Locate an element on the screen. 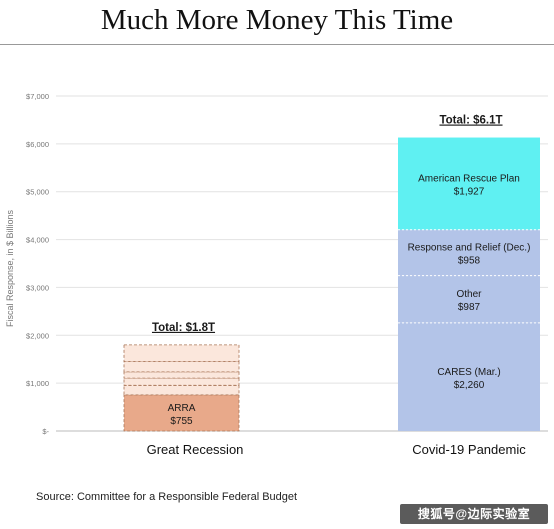 The height and width of the screenshot is (529, 554). segment-value-label: $958 is located at coordinates (469, 261).